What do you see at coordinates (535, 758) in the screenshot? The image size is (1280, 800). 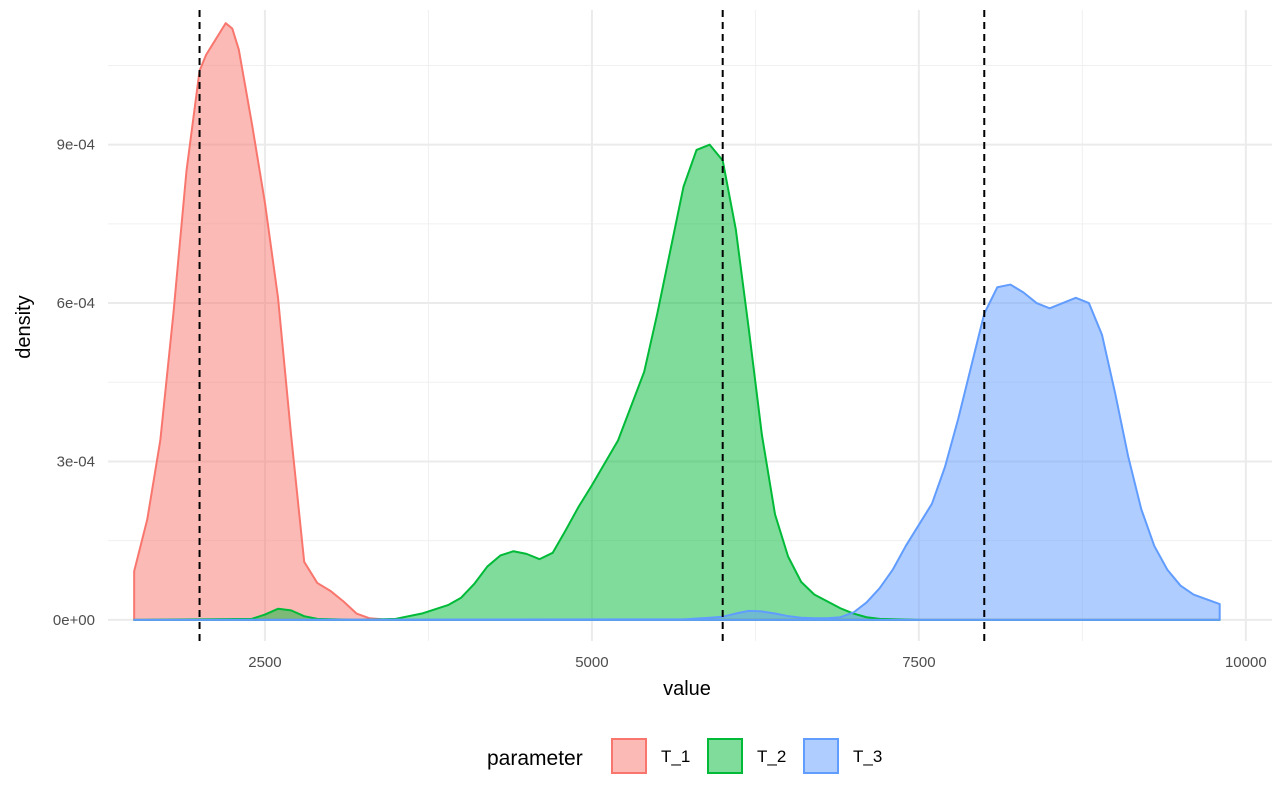 I see `legend-title: parameter` at bounding box center [535, 758].